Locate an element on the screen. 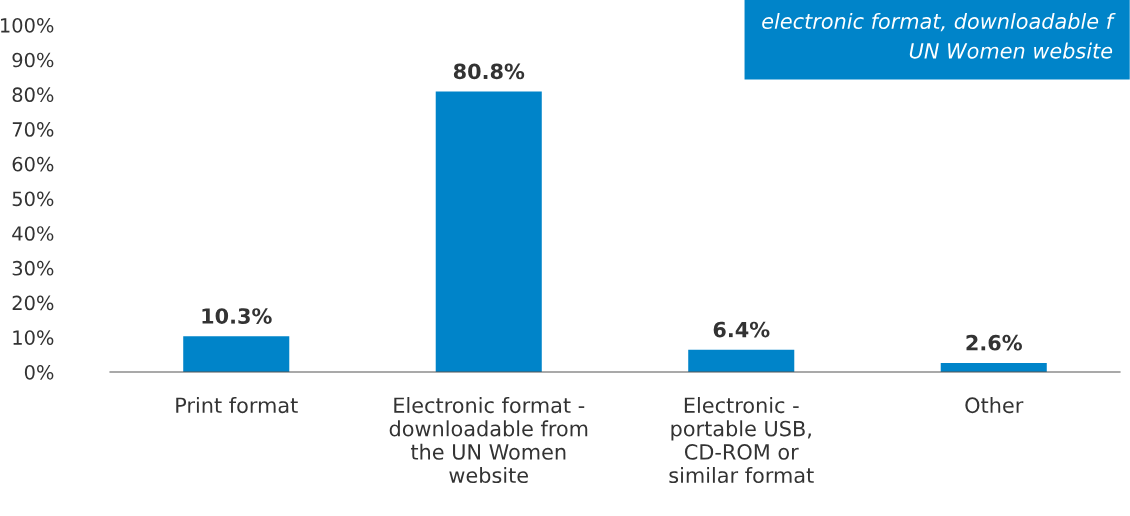 This screenshot has height=516, width=1130. x-tick-label: Electronic format - downloadable from the UN Women website is located at coordinates (488, 440).